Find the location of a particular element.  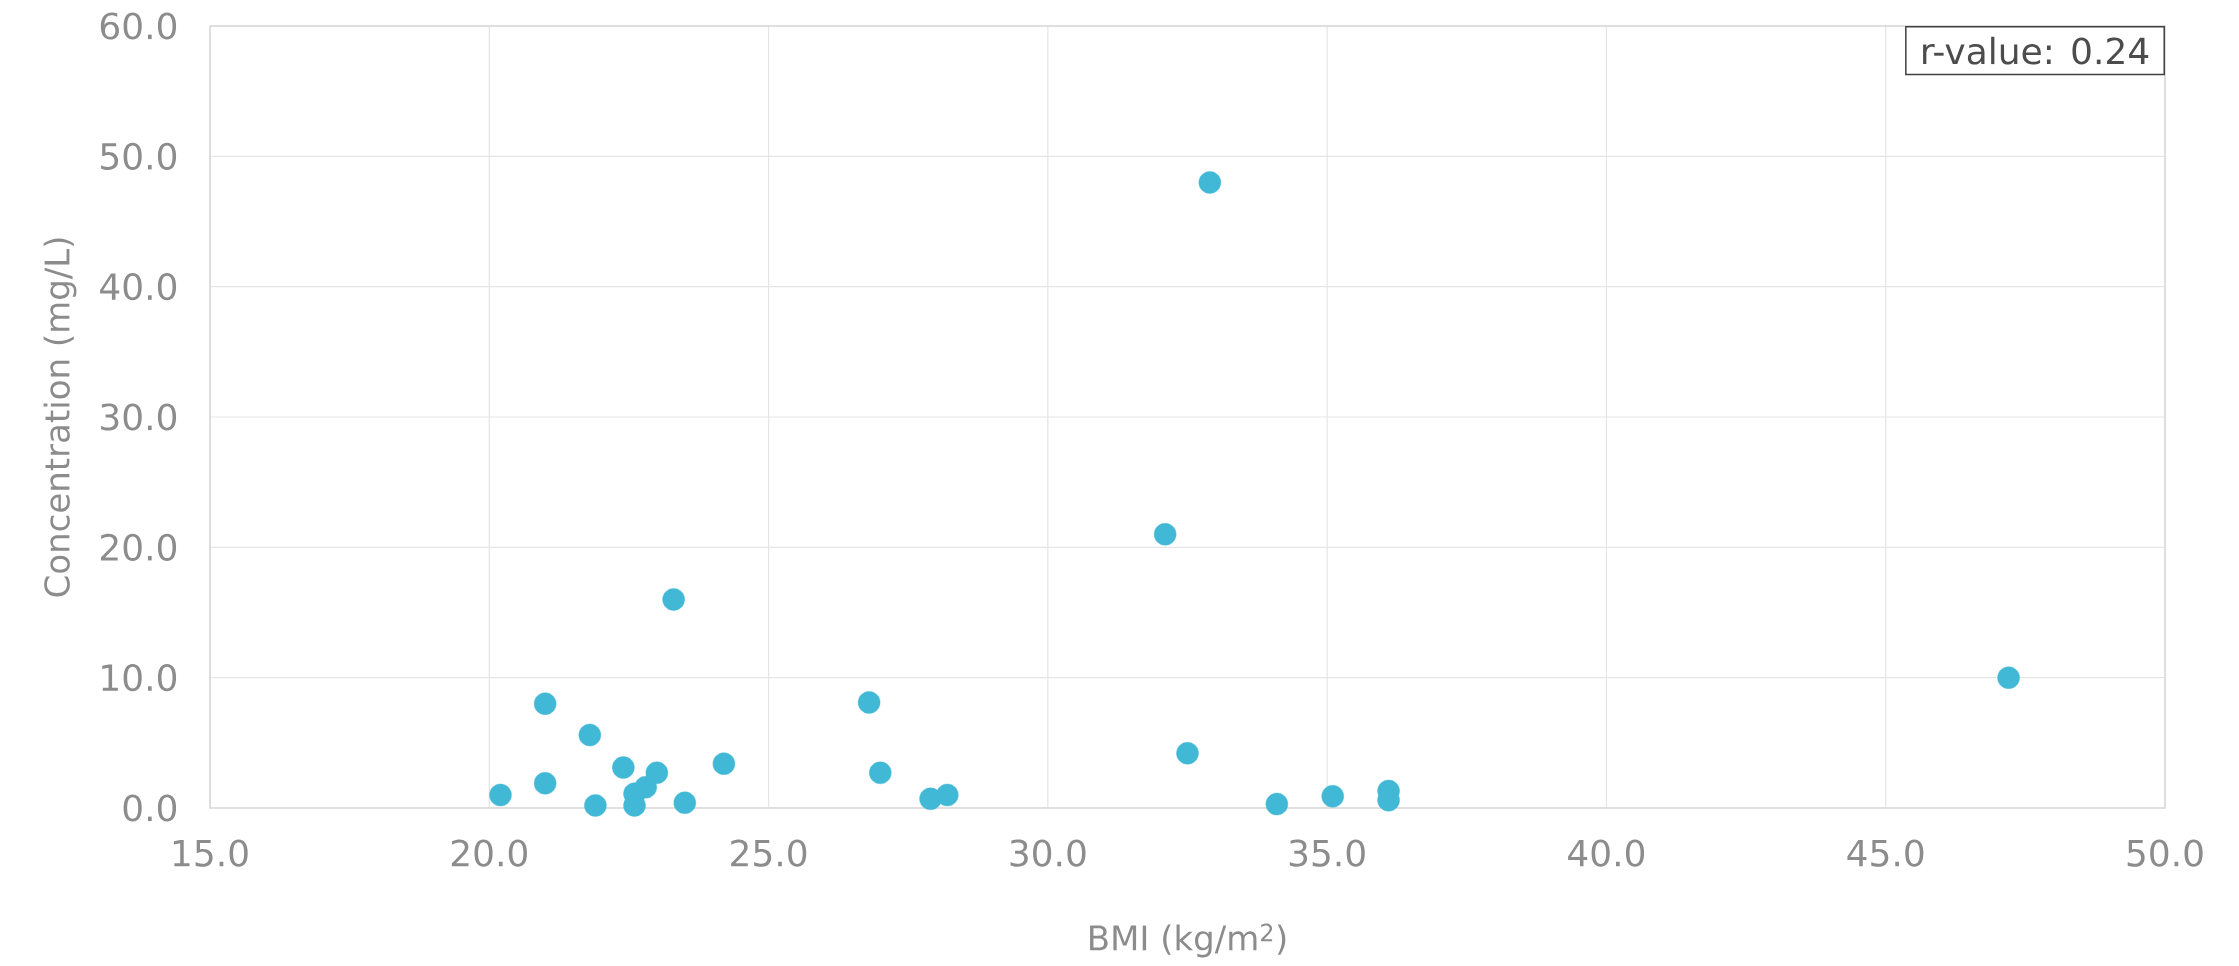

y-tick-label: 50.0 is located at coordinates (139, 156).